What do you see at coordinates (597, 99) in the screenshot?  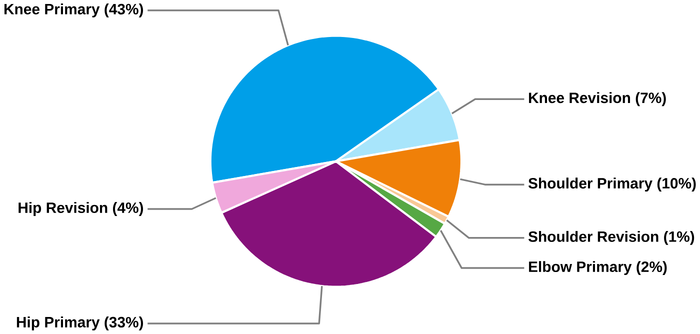 I see `slice-label: Knee Revision (7%)` at bounding box center [597, 99].